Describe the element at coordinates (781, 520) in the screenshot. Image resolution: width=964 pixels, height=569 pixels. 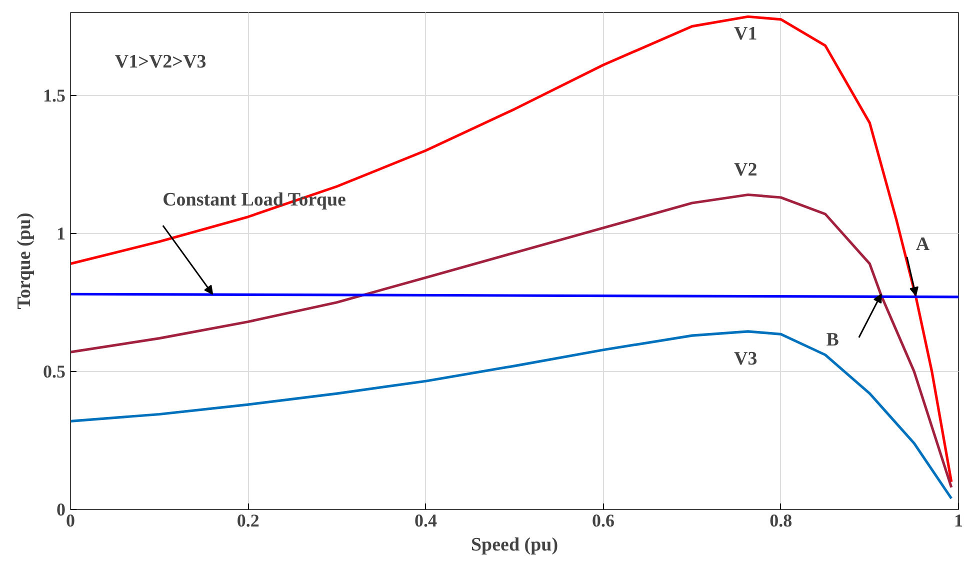
I see `x-tick-label: 0.8` at that location.